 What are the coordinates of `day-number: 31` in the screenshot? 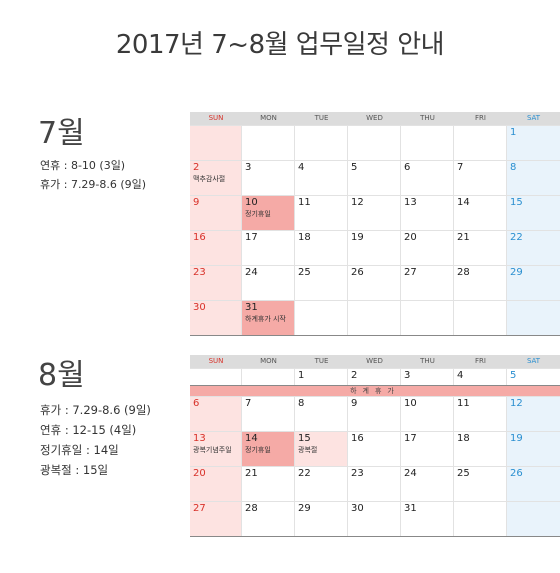 It's located at (410, 508).